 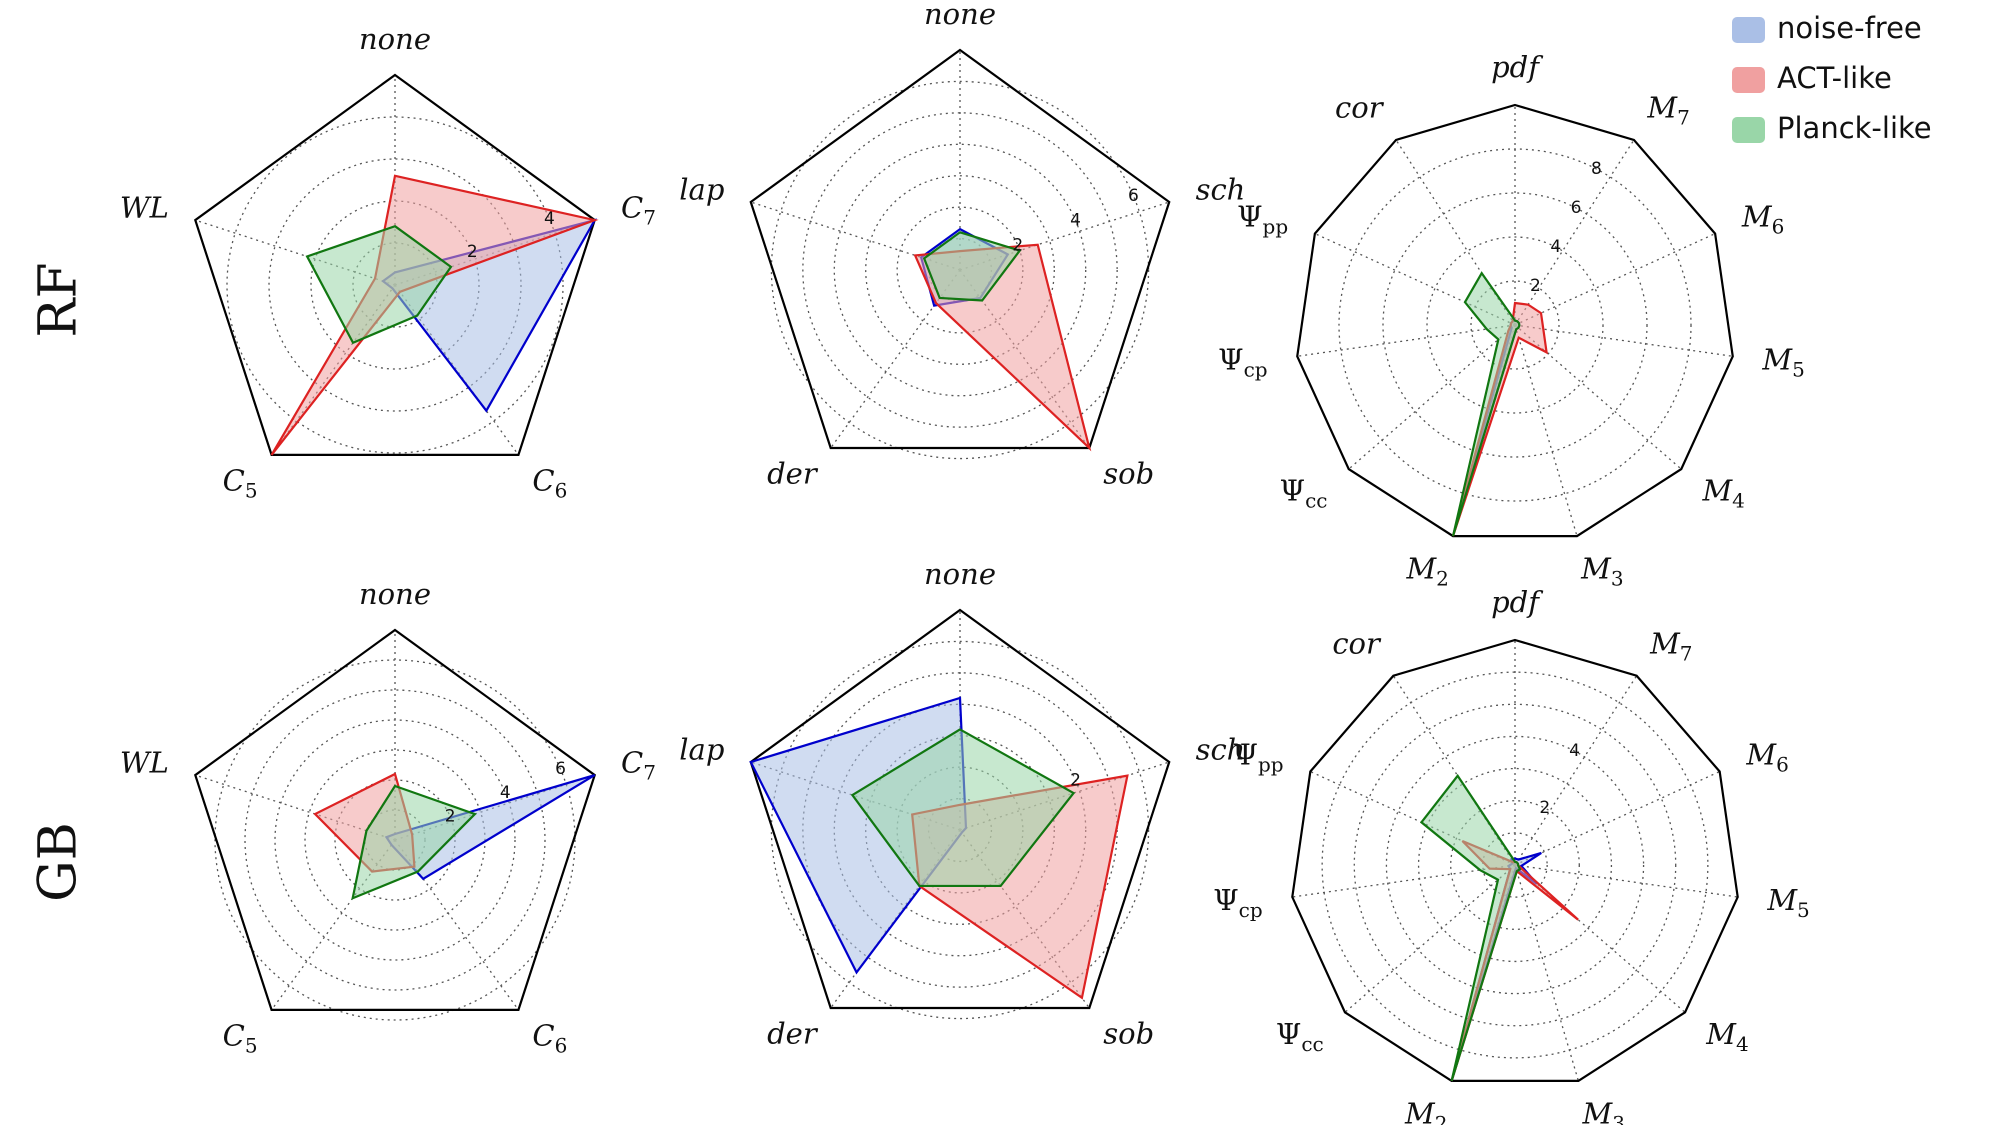 I want to click on axis-label--cc-sub: cc, so click(x=1312, y=1043).